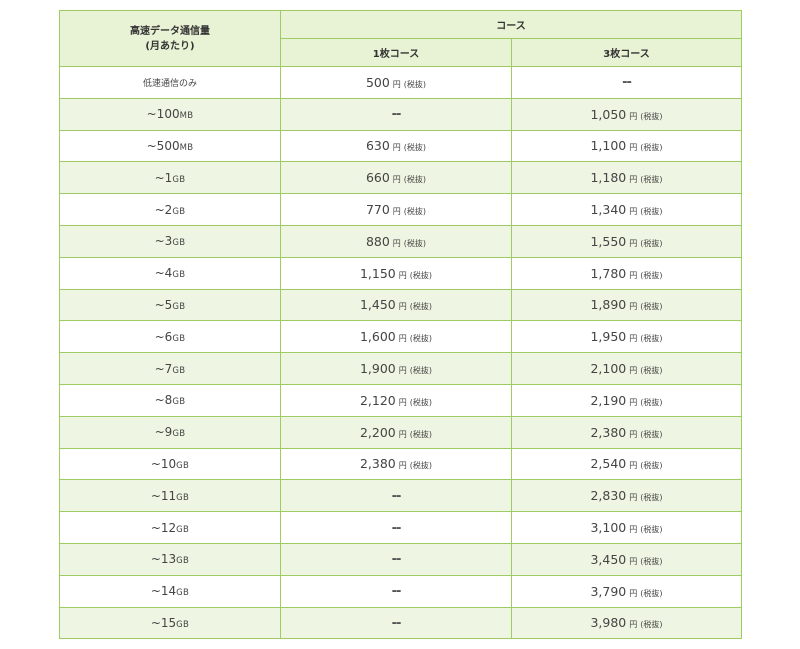 The width and height of the screenshot is (800, 649). What do you see at coordinates (400, 305) in the screenshot?
I see `table-row: ~5GB 1,450 円 (税抜) 1,890 円 (税抜)` at bounding box center [400, 305].